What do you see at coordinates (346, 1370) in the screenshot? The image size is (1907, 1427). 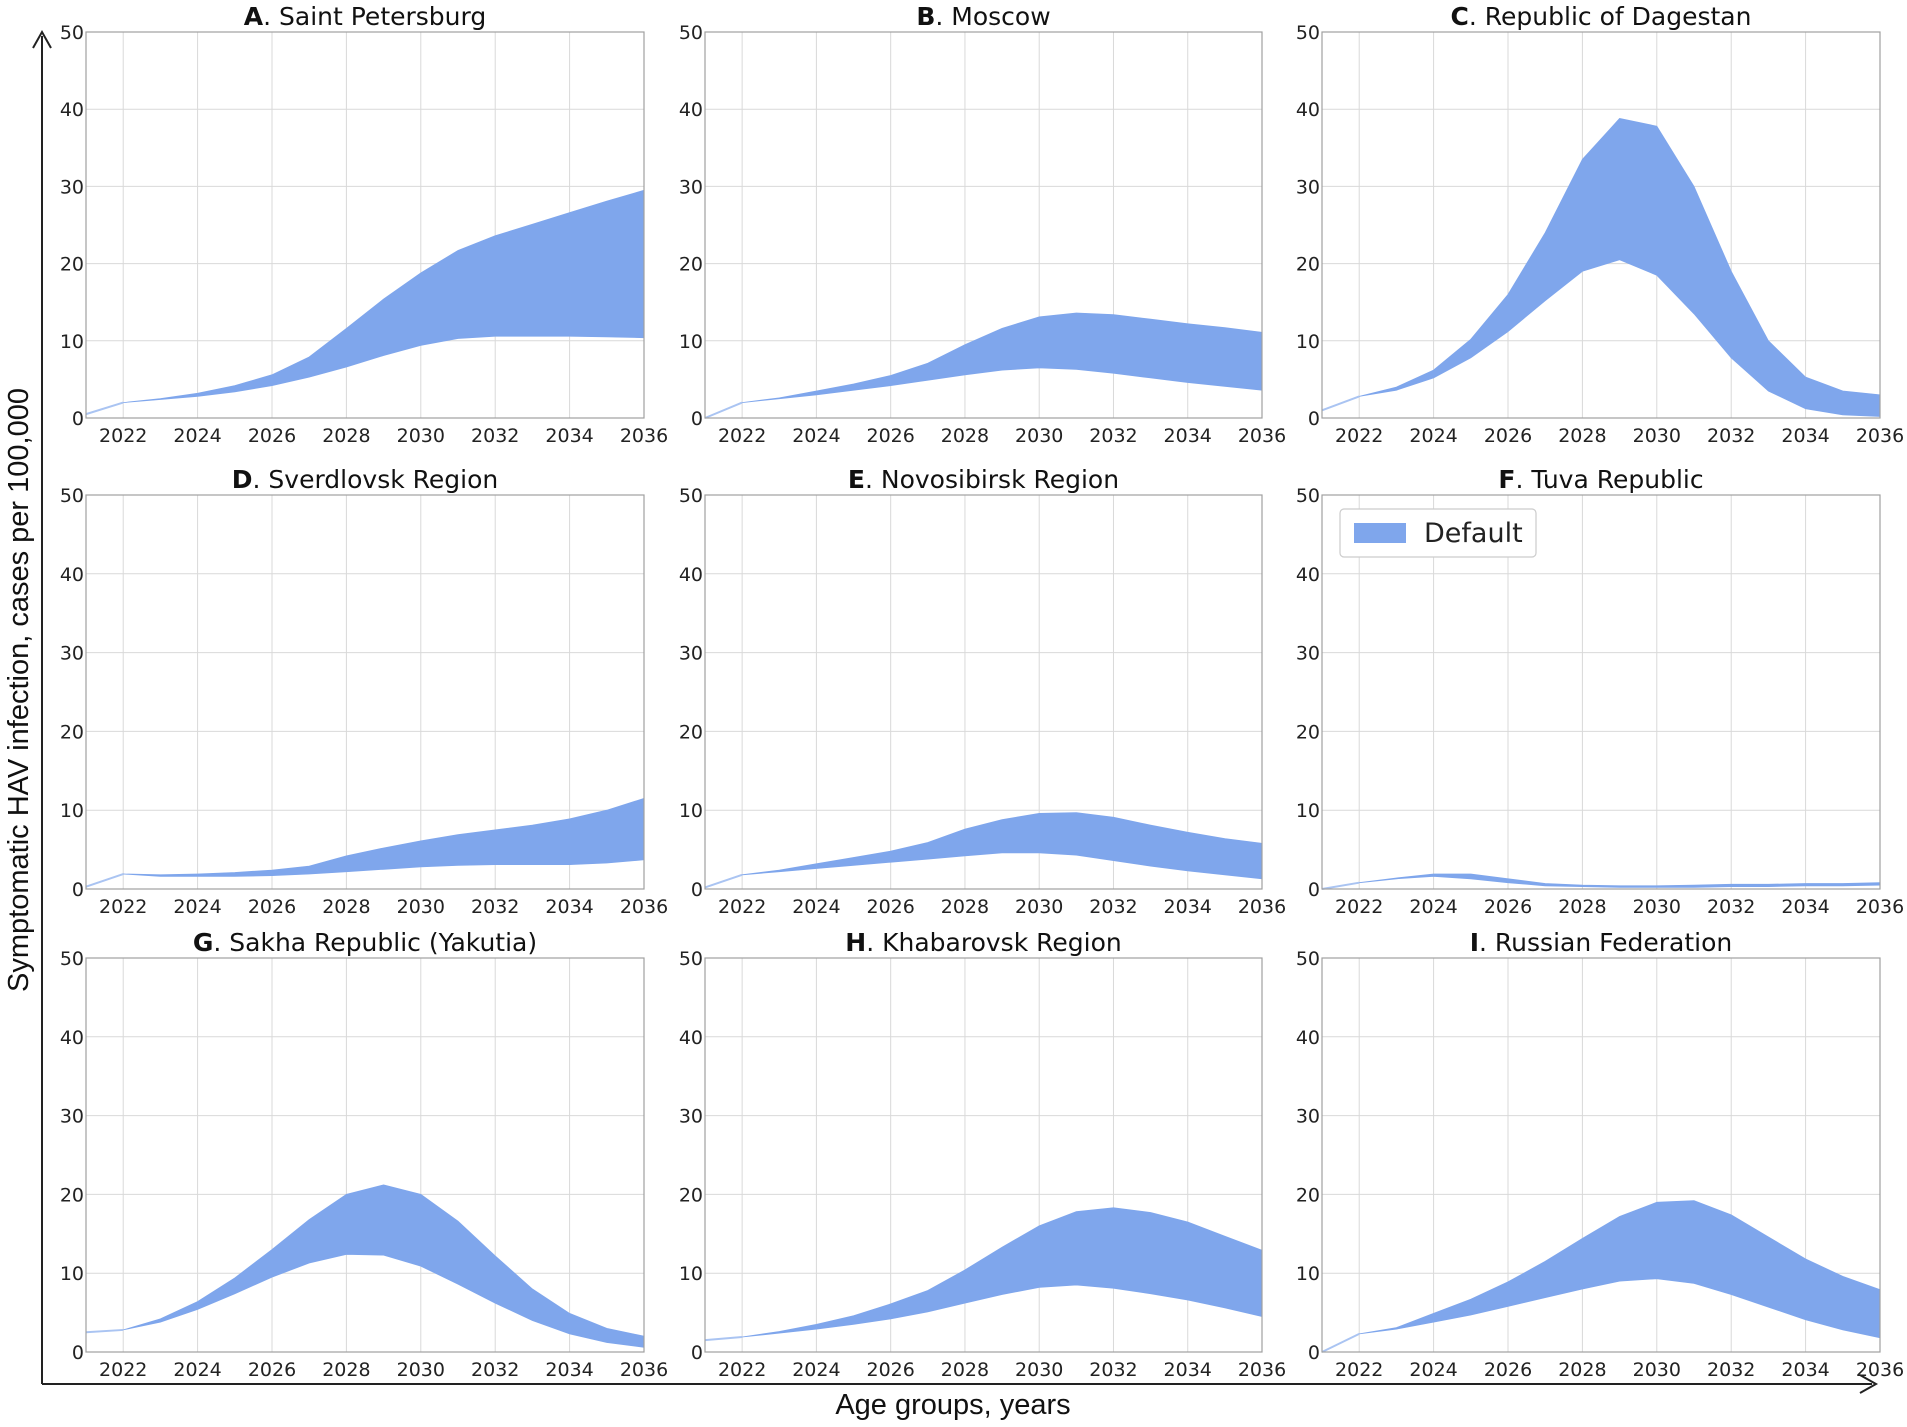 I see `panel-g-xtick-2028: 2028` at bounding box center [346, 1370].